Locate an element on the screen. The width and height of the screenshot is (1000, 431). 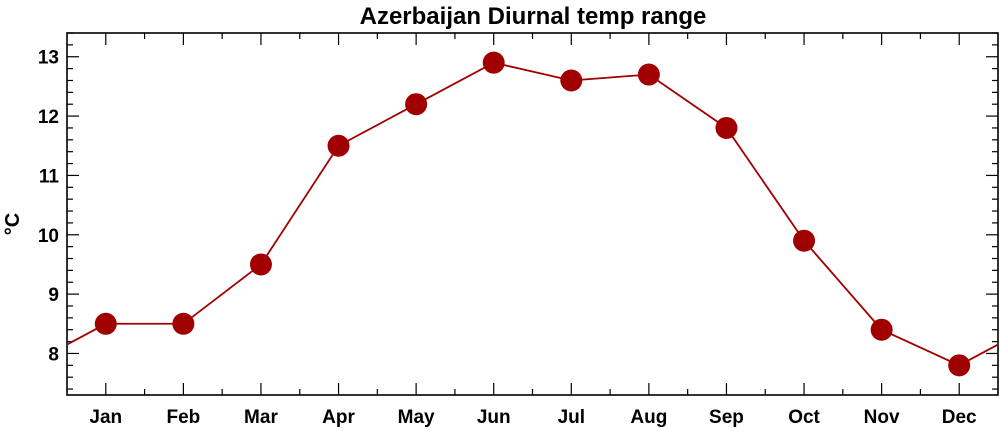
y-tick-label: 12 is located at coordinates (48, 117).